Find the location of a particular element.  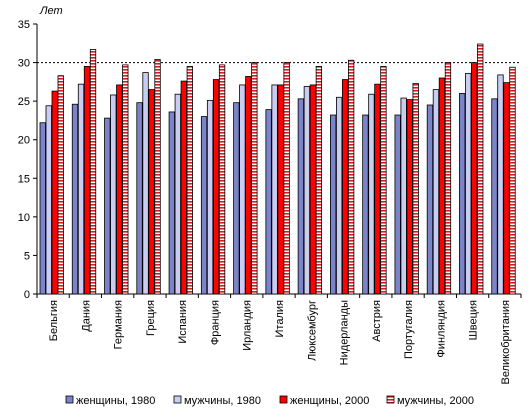

x-tick-label: Австрия is located at coordinates (377, 321).